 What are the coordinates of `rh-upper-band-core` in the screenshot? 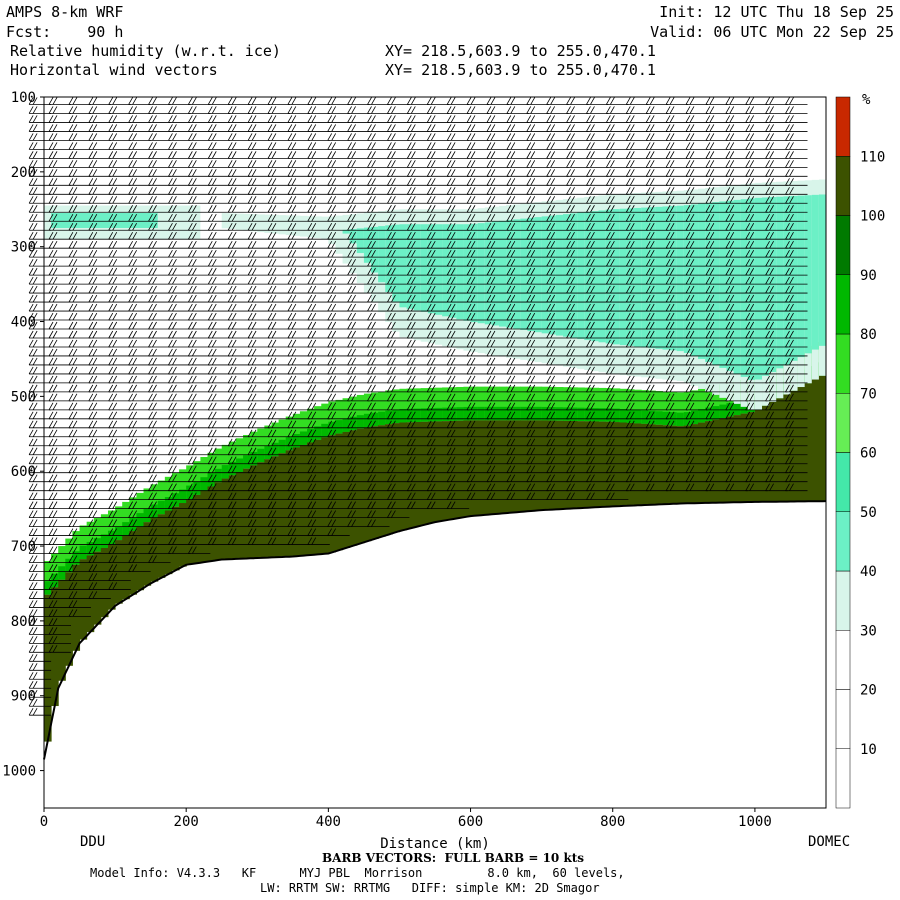 It's located at (716, 283).